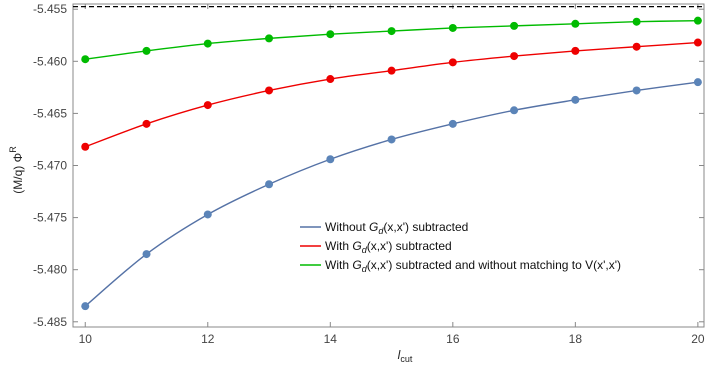 Image resolution: width=706 pixels, height=367 pixels. I want to click on x-tick-label: 12, so click(208, 339).